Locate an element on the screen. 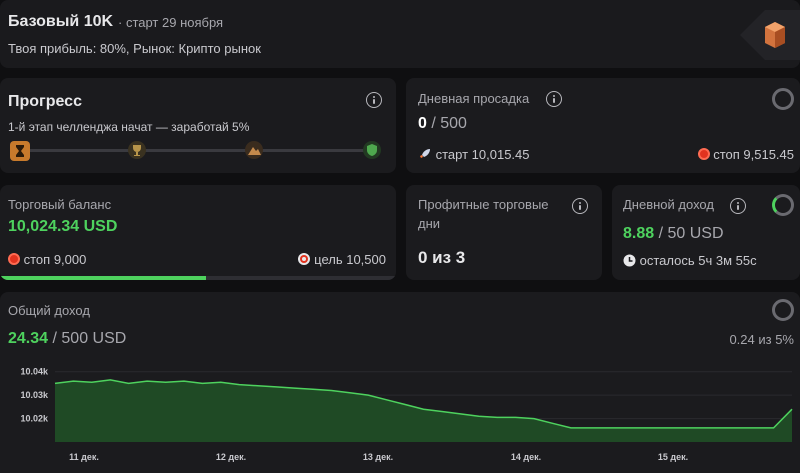  balance-target: цель 10,500 is located at coordinates (341, 259).